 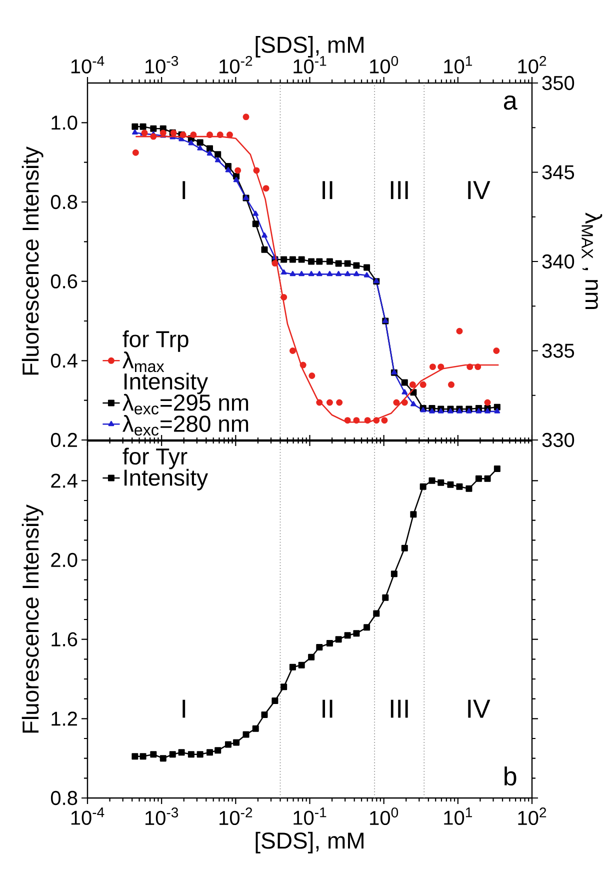 What do you see at coordinates (155, 459) in the screenshot?
I see `legend-title: for Tyr` at bounding box center [155, 459].